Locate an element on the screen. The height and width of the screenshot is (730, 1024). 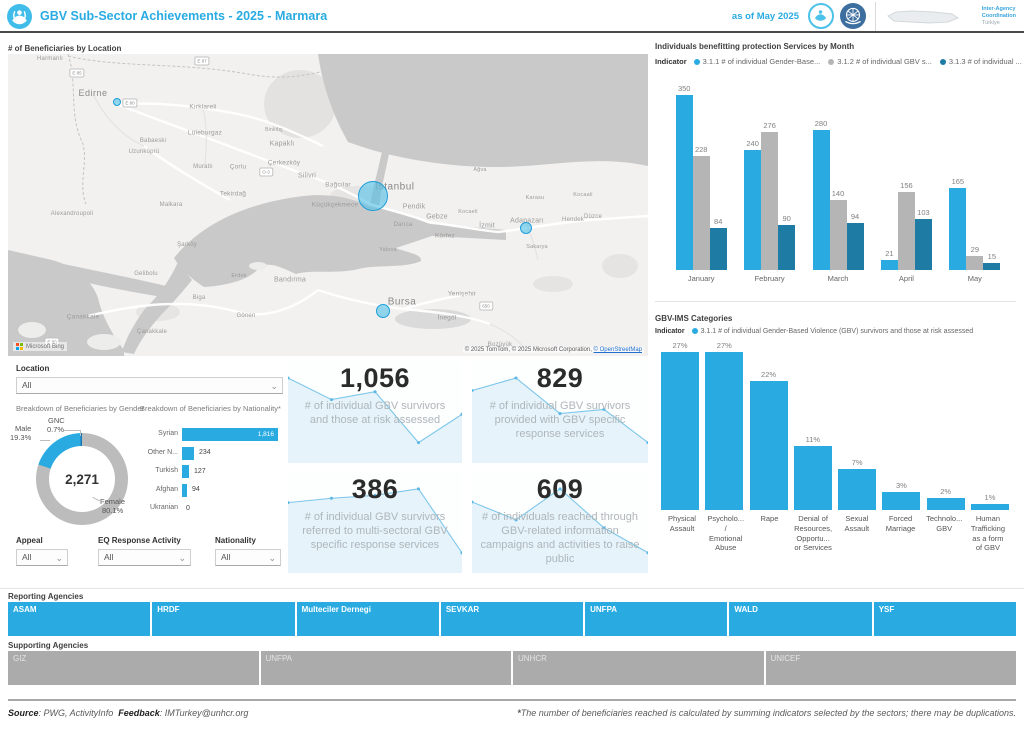
map-label-gelibolu: Gelibolu is located at coordinates (146, 274).